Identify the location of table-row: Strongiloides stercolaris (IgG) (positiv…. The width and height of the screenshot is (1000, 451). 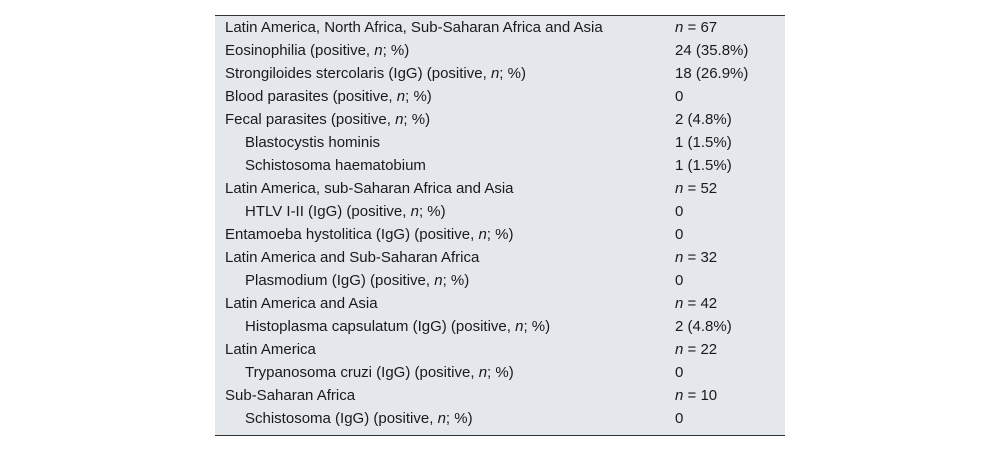
(500, 73).